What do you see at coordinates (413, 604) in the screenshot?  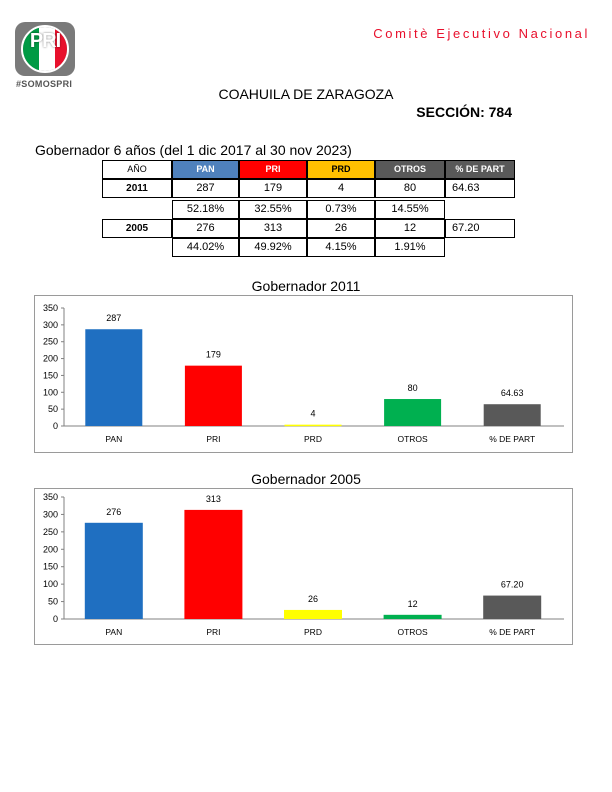 I see `data-label: 12` at bounding box center [413, 604].